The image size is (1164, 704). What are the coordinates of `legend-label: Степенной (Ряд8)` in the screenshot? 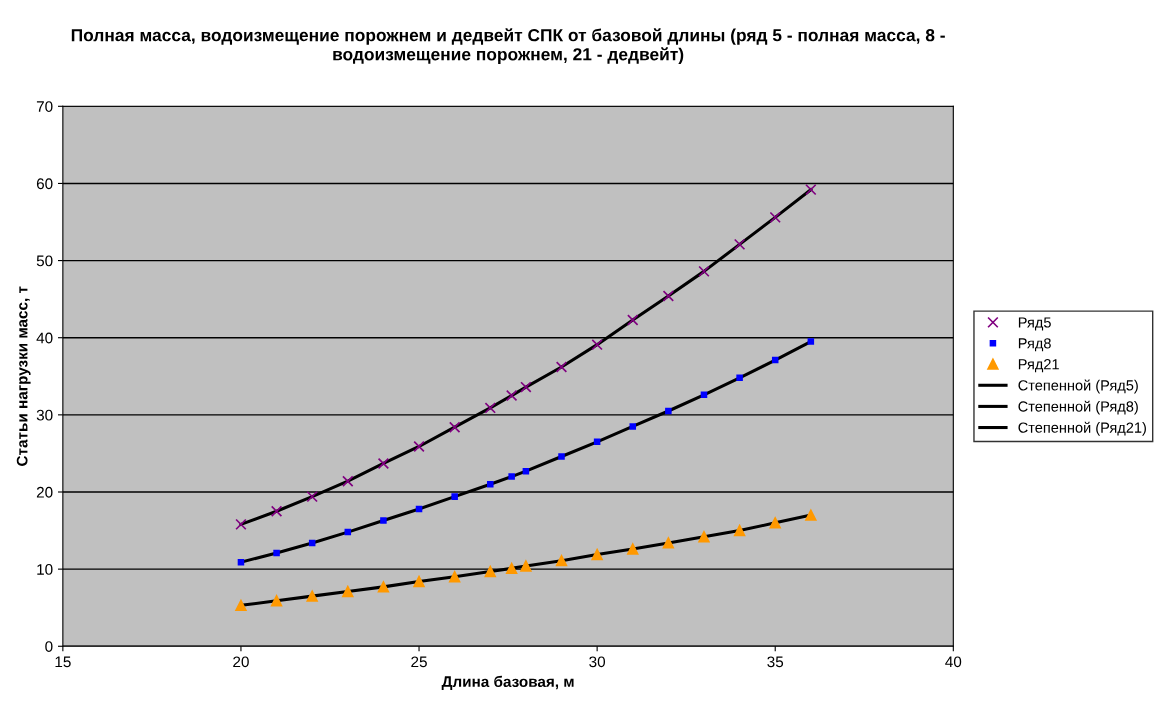 It's located at (1078, 407).